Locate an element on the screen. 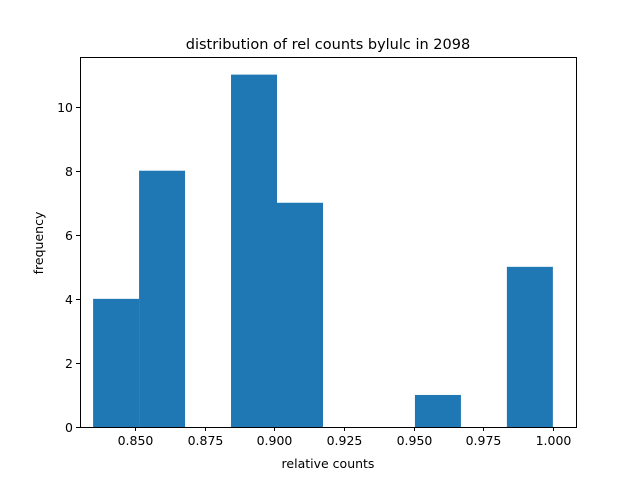 The height and width of the screenshot is (480, 640). x-tick-label-3: 0.925 is located at coordinates (345, 440).